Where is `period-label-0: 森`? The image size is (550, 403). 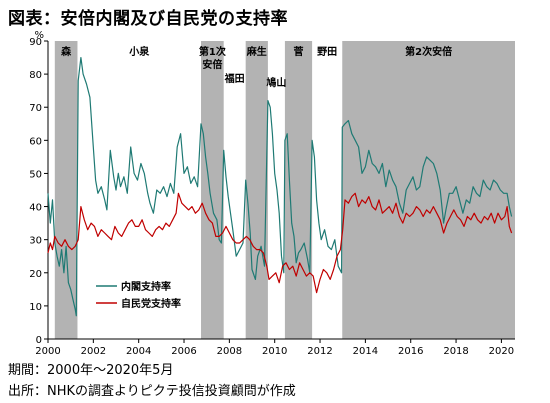 period-label-0: 森 is located at coordinates (66, 51).